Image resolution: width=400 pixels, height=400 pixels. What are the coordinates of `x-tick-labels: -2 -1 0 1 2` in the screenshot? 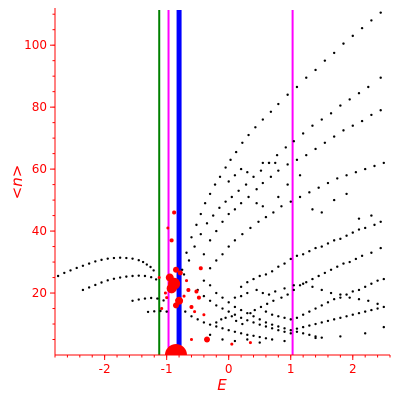 It's located at (228, 369).